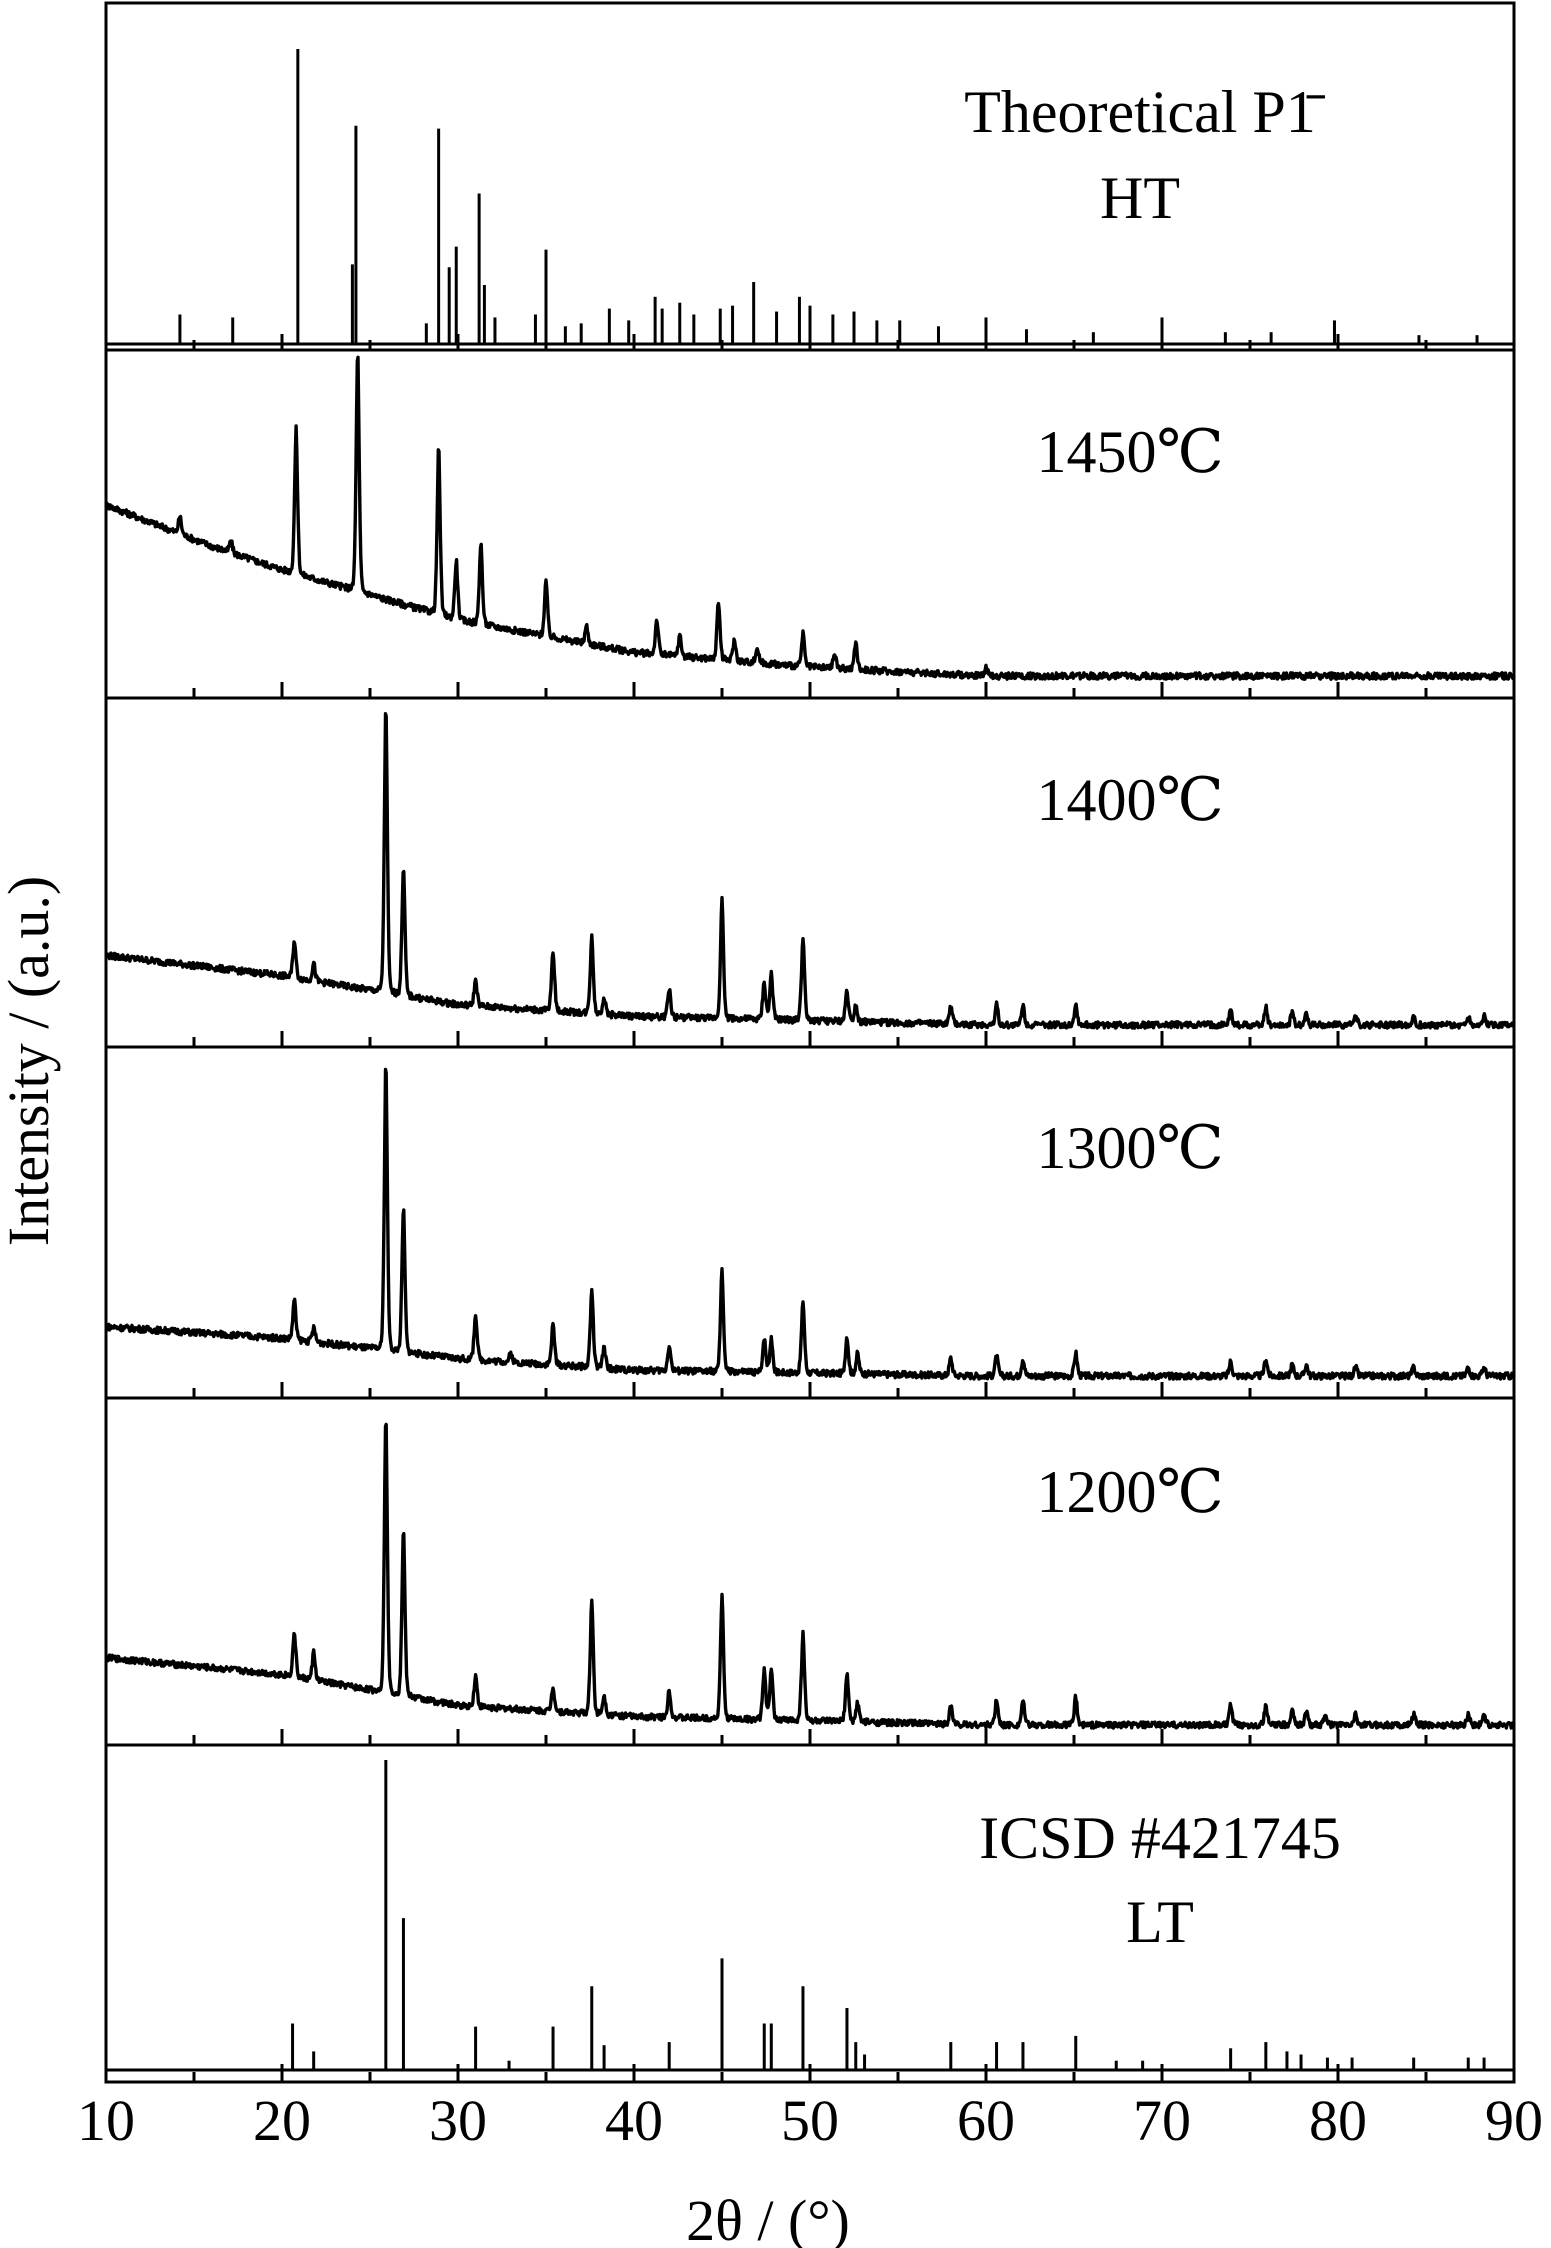  What do you see at coordinates (986, 2120) in the screenshot?
I see `x-tick-label: 60` at bounding box center [986, 2120].